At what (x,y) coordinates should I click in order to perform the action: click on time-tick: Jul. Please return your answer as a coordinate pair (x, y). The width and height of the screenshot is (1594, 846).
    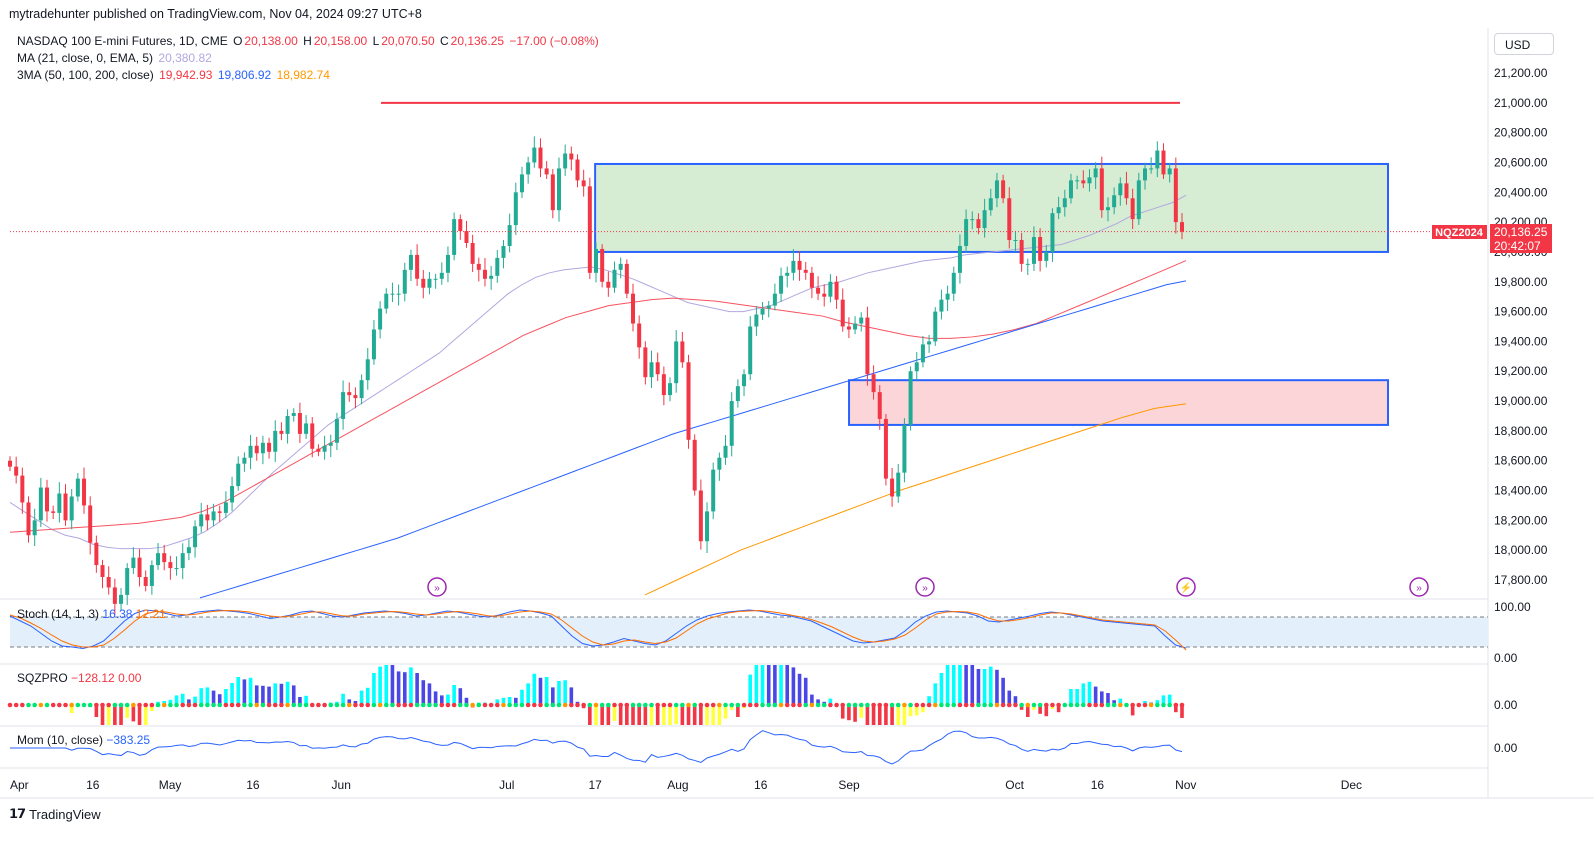
    Looking at the image, I should click on (506, 785).